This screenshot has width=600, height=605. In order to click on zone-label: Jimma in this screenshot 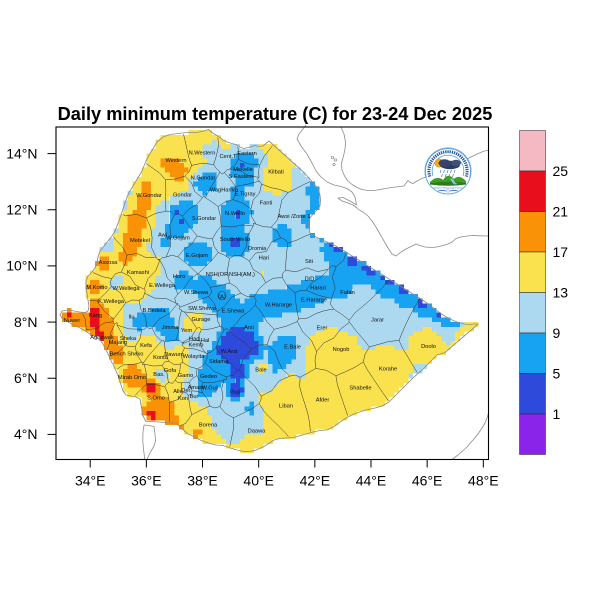, I will do `click(171, 328)`.